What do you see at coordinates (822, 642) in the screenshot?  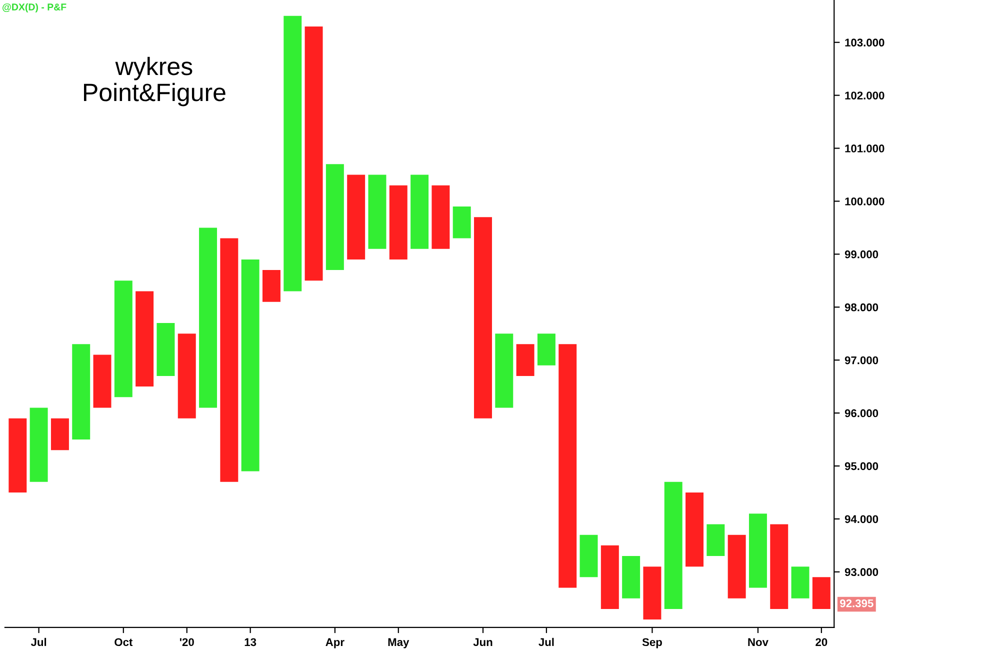 I see `x-tick-label: 20` at bounding box center [822, 642].